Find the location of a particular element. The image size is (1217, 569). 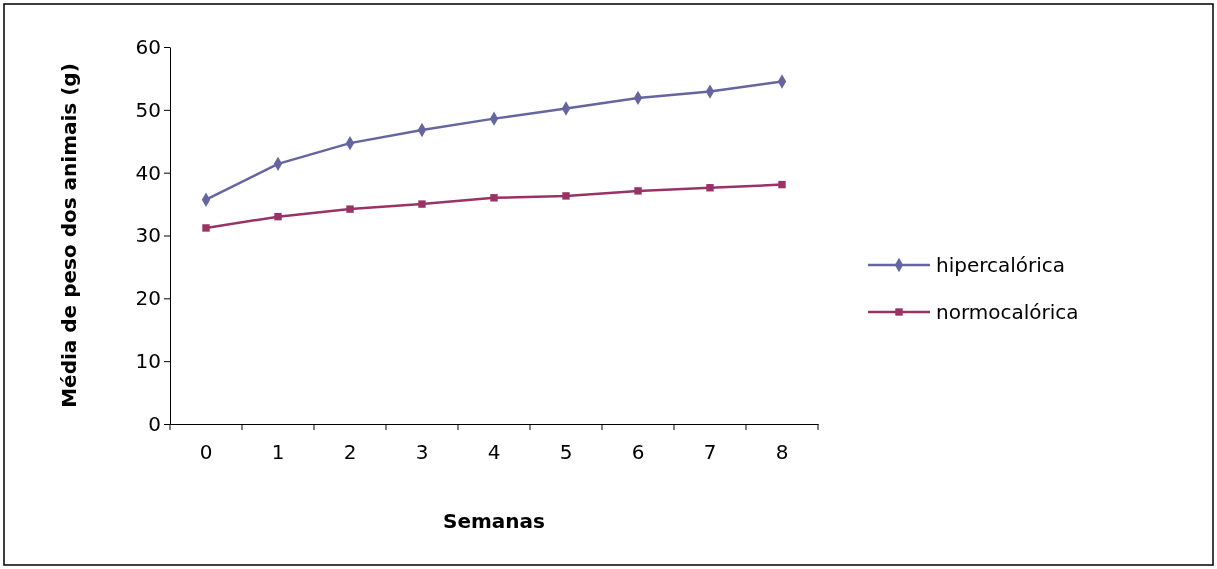

x-axis-title: Semanas is located at coordinates (494, 521).